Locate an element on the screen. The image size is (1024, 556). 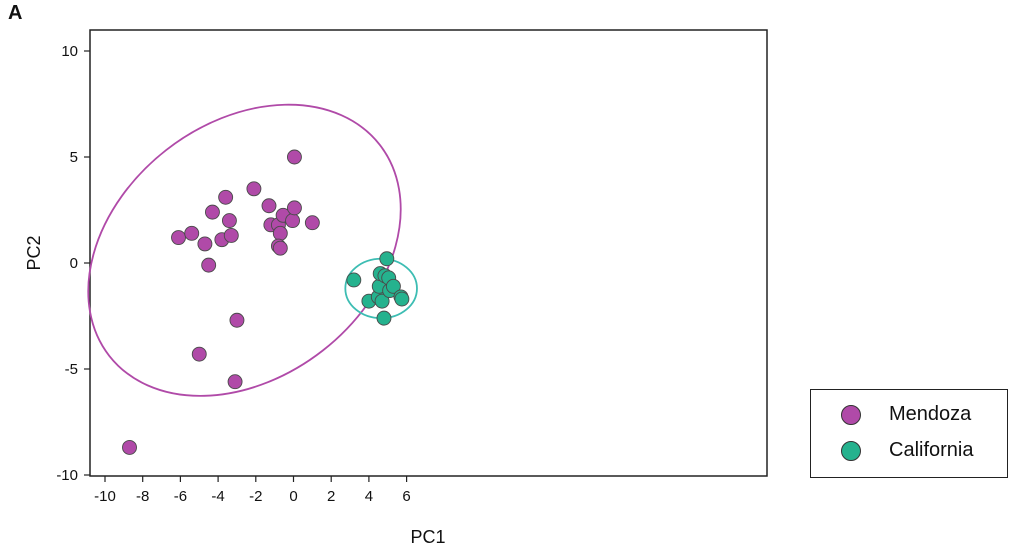
legend-item-mendoza: Mendoza is located at coordinates (906, 414).